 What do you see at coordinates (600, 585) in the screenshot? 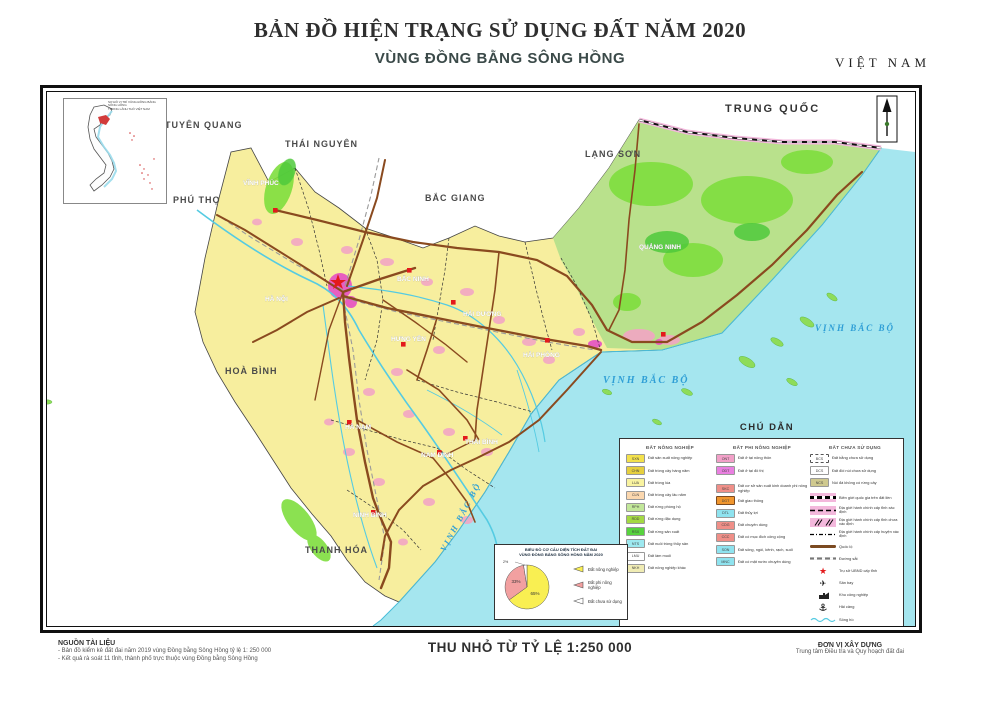
I see `pie-legend-label: Đất phi nông nghiệp` at bounding box center [600, 585].